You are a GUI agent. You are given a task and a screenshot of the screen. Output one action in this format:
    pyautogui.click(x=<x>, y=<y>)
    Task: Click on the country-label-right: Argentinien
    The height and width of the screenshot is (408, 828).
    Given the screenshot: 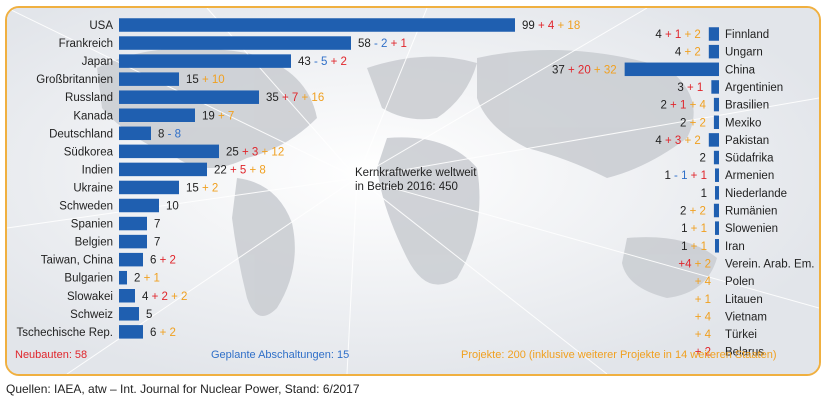 What is the action you would take?
    pyautogui.click(x=754, y=88)
    